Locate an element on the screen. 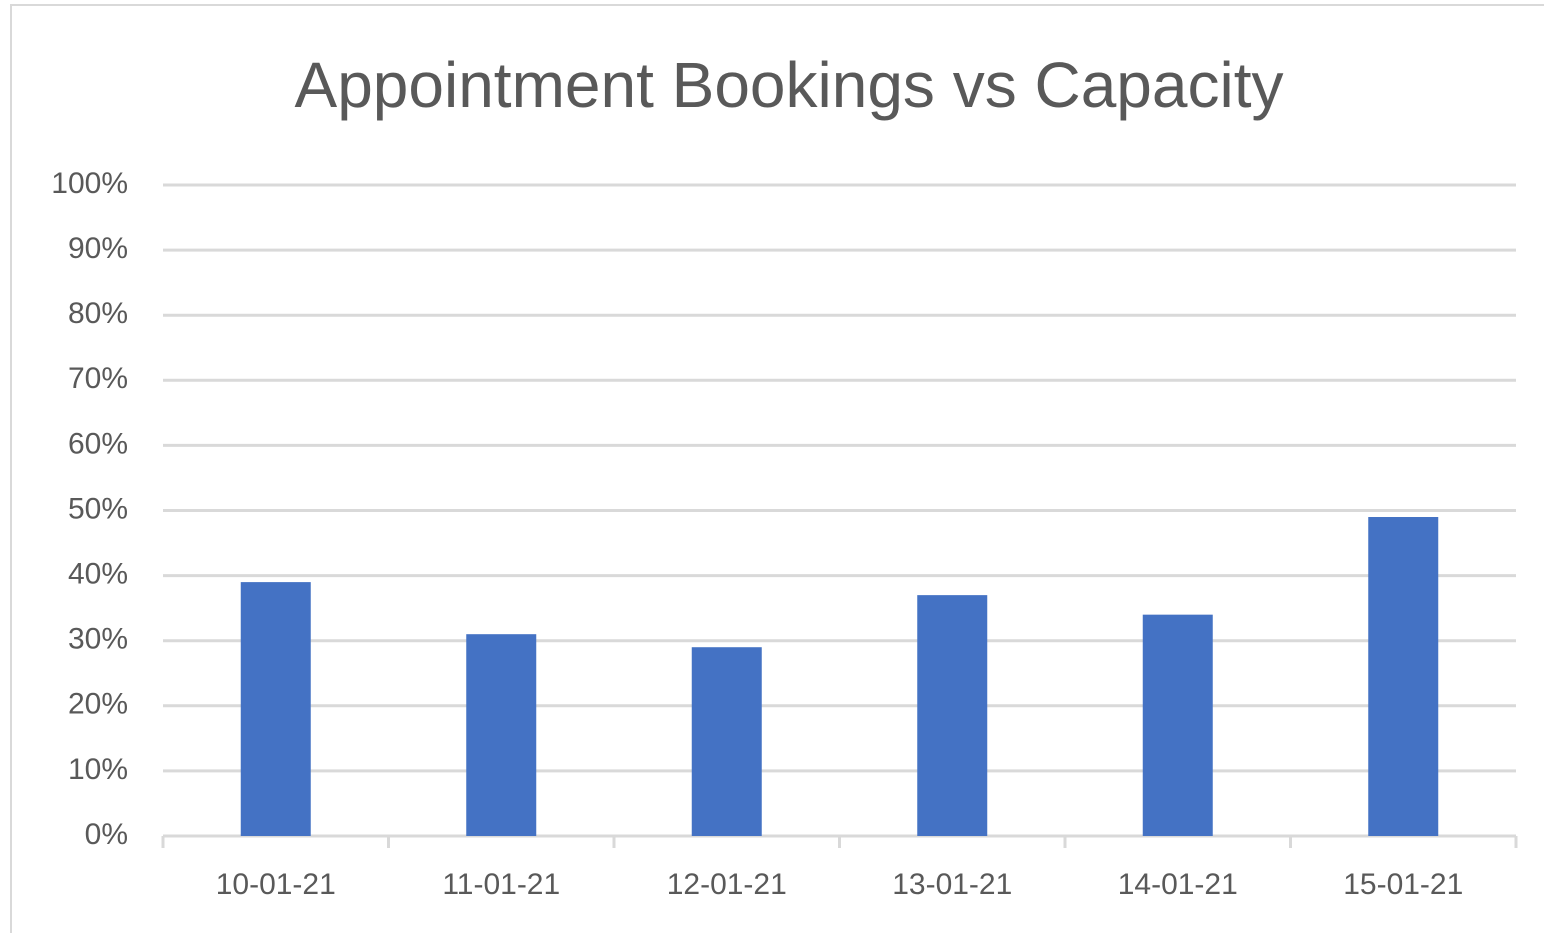 This screenshot has height=933, width=1544. y-tick-label: 70% is located at coordinates (98, 378).